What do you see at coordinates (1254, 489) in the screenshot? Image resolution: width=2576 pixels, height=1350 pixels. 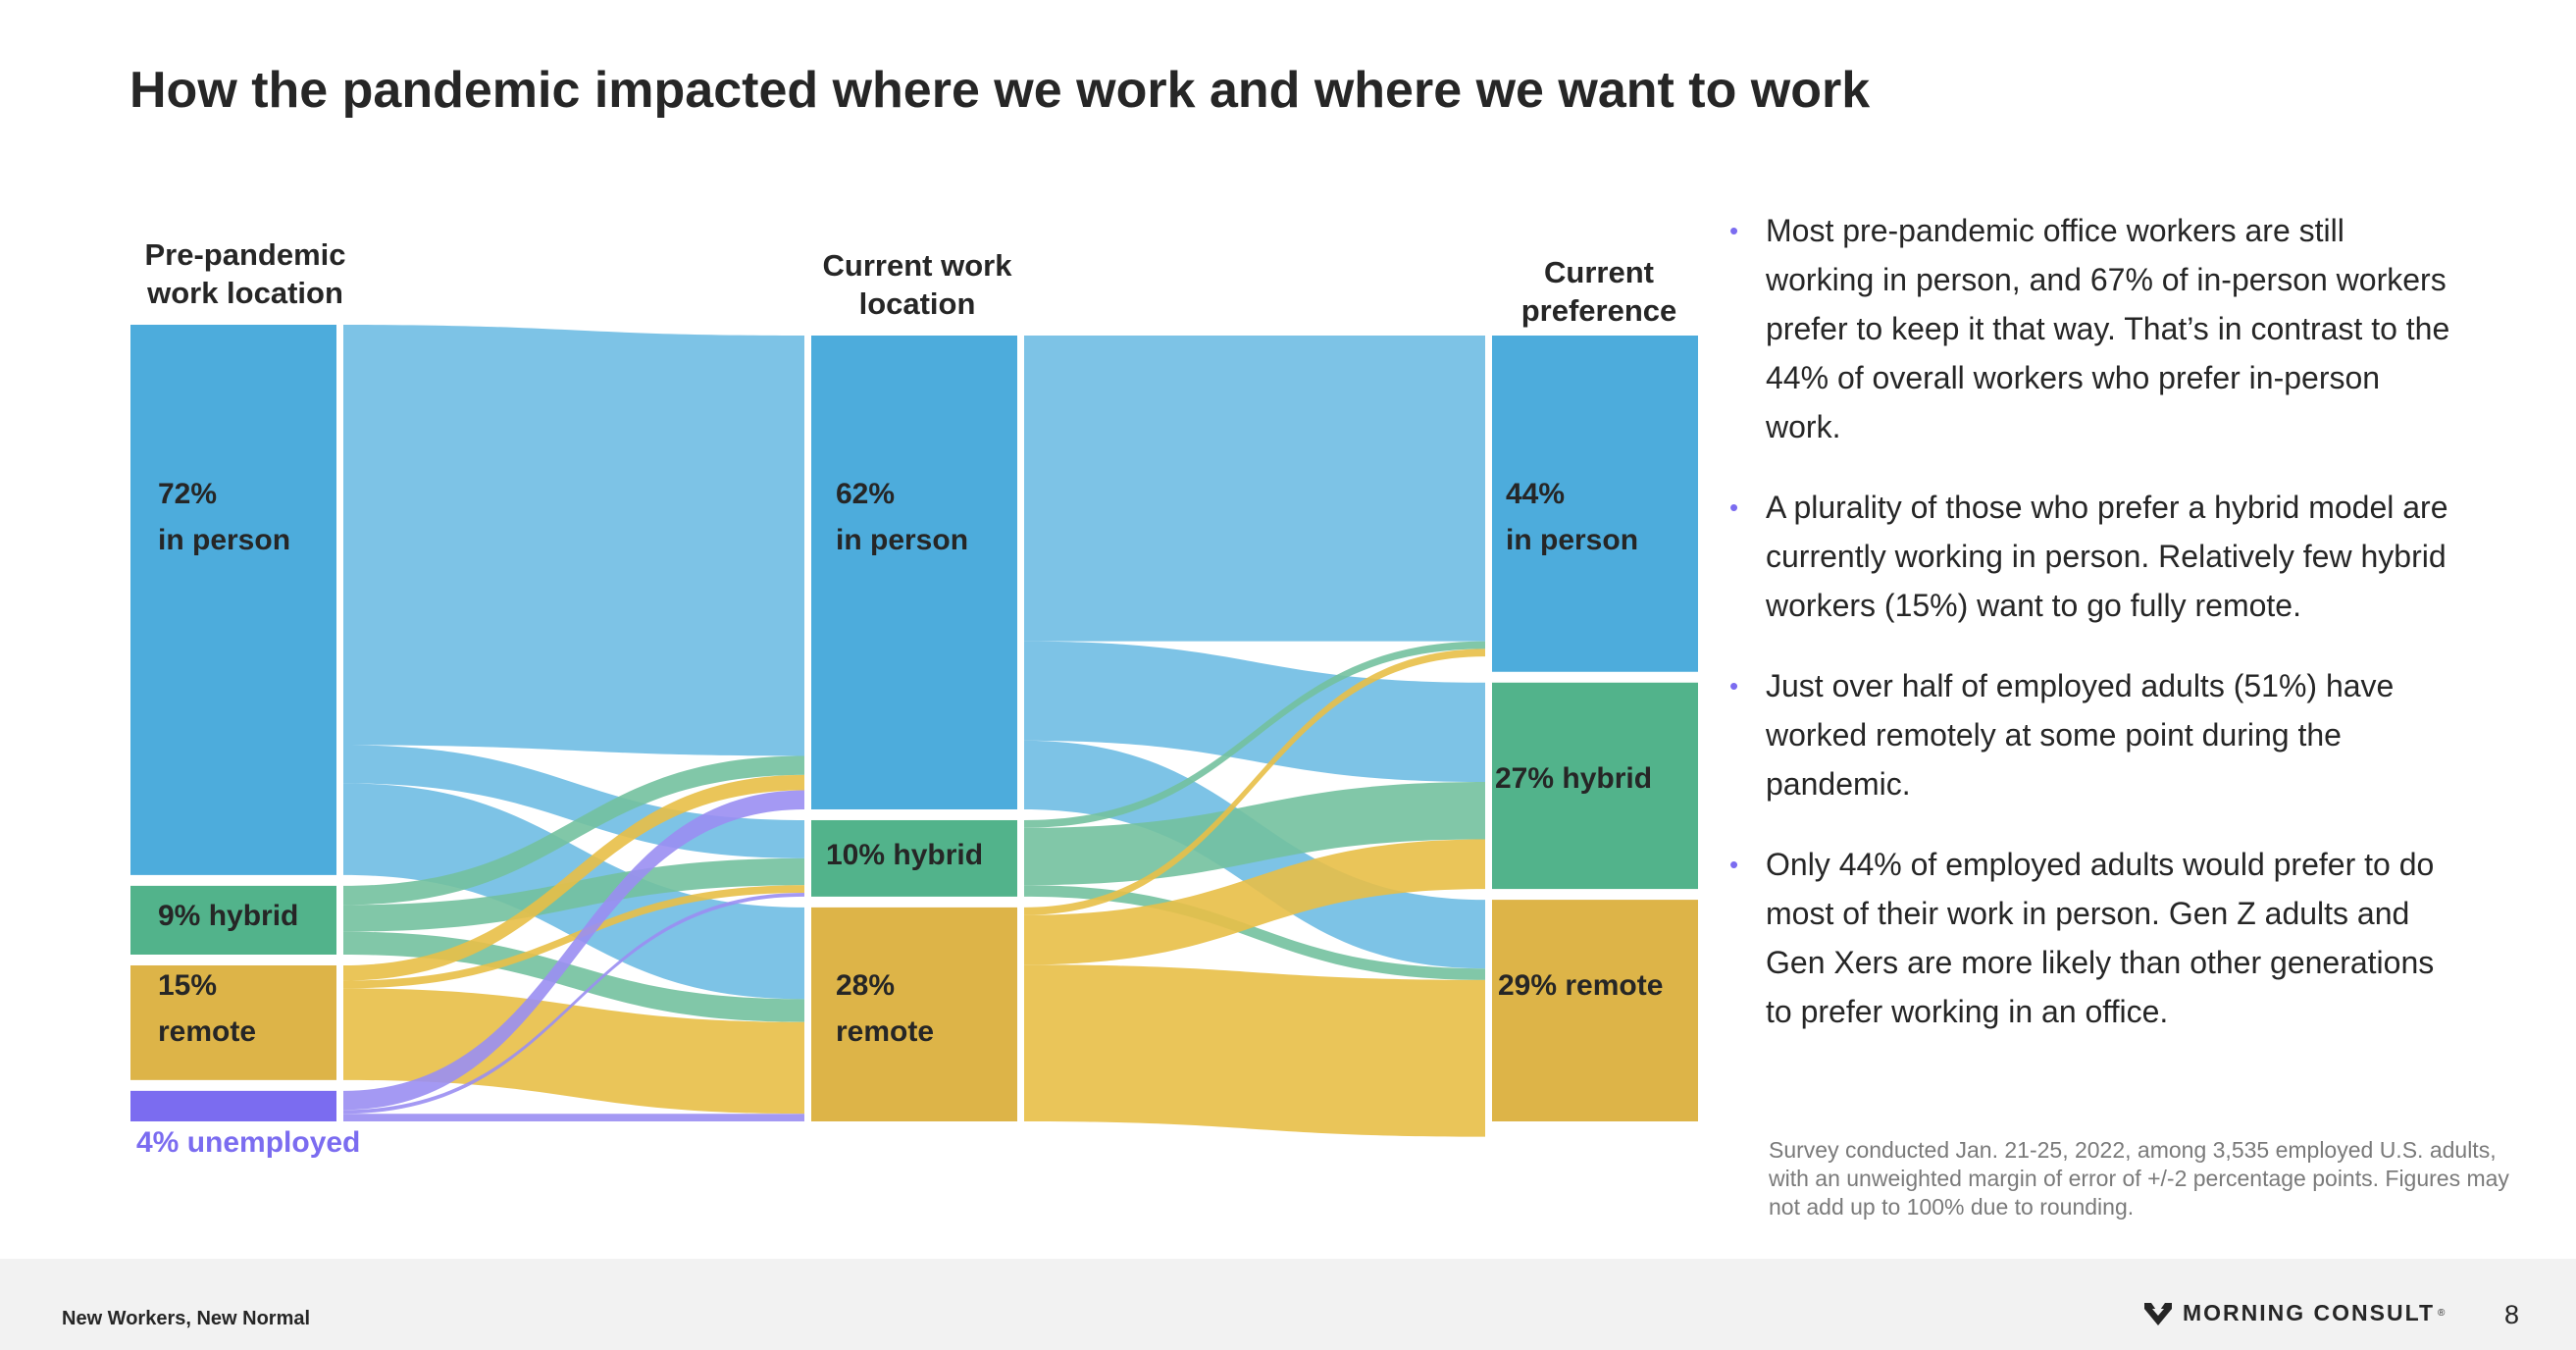 I see `sankey-flow-cur-in-person-to-pref-in-person` at bounding box center [1254, 489].